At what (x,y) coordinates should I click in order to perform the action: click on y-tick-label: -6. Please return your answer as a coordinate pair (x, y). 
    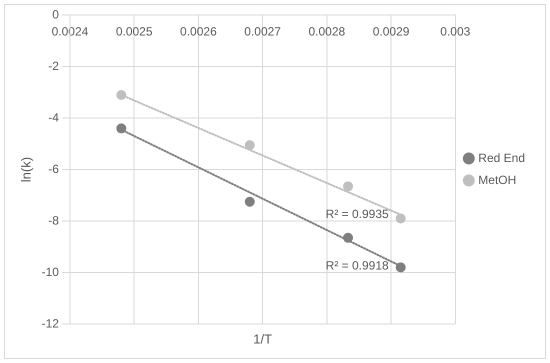
    Looking at the image, I should click on (54, 169).